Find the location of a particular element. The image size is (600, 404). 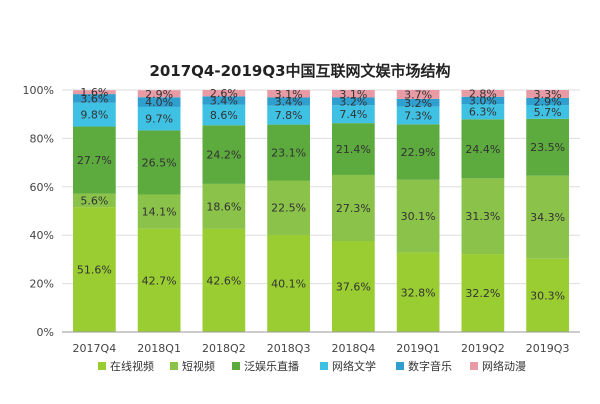

segment-value-label: 24.2% is located at coordinates (223, 155).